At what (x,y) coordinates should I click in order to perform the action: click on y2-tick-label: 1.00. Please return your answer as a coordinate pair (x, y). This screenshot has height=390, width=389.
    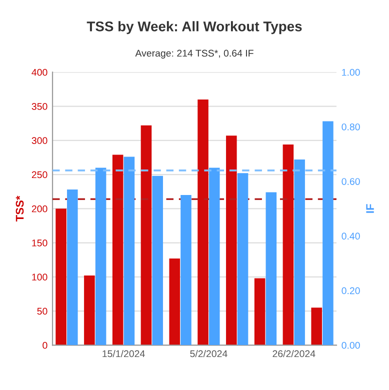
    Looking at the image, I should click on (351, 72).